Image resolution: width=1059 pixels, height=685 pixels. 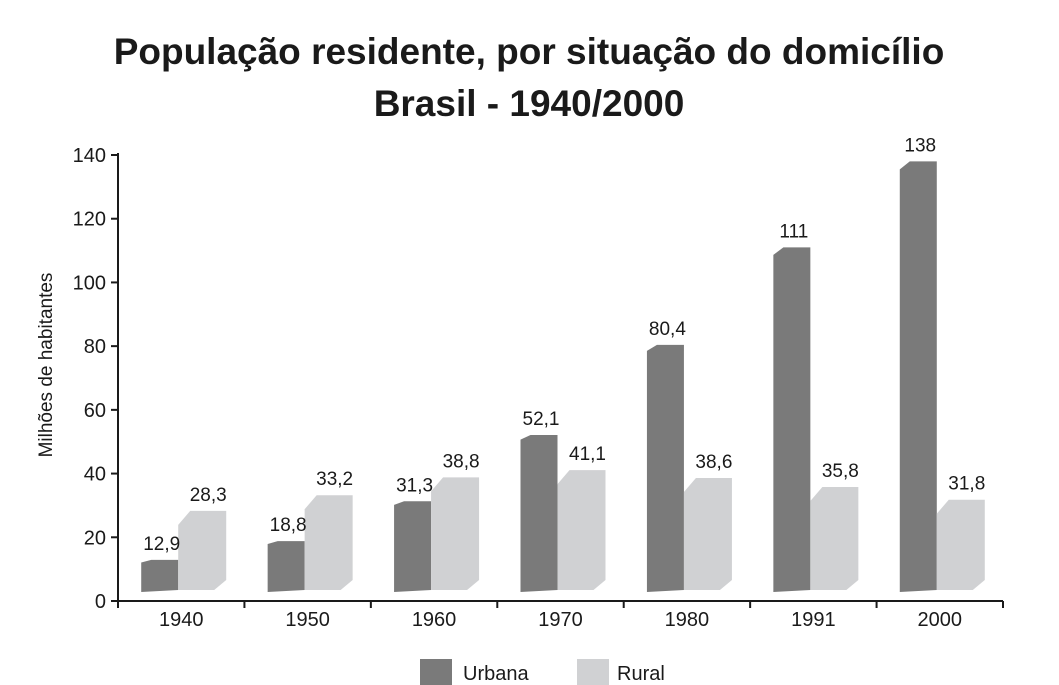 What do you see at coordinates (496, 674) in the screenshot?
I see `legend-label-urbana: Urbana` at bounding box center [496, 674].